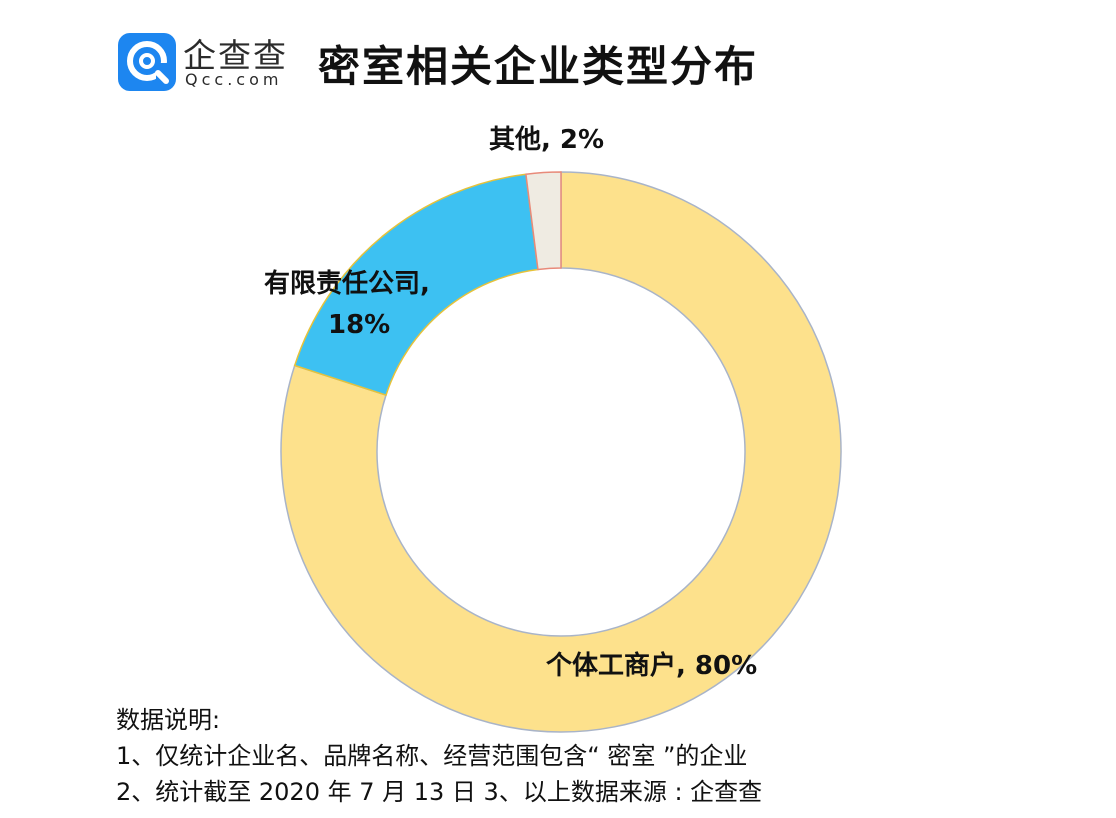 The height and width of the screenshot is (818, 1116). I want to click on notes-line-1: 1、仅统计企业名、品牌名称、经营范围包含“ 密室 ”的企业, so click(432, 756).